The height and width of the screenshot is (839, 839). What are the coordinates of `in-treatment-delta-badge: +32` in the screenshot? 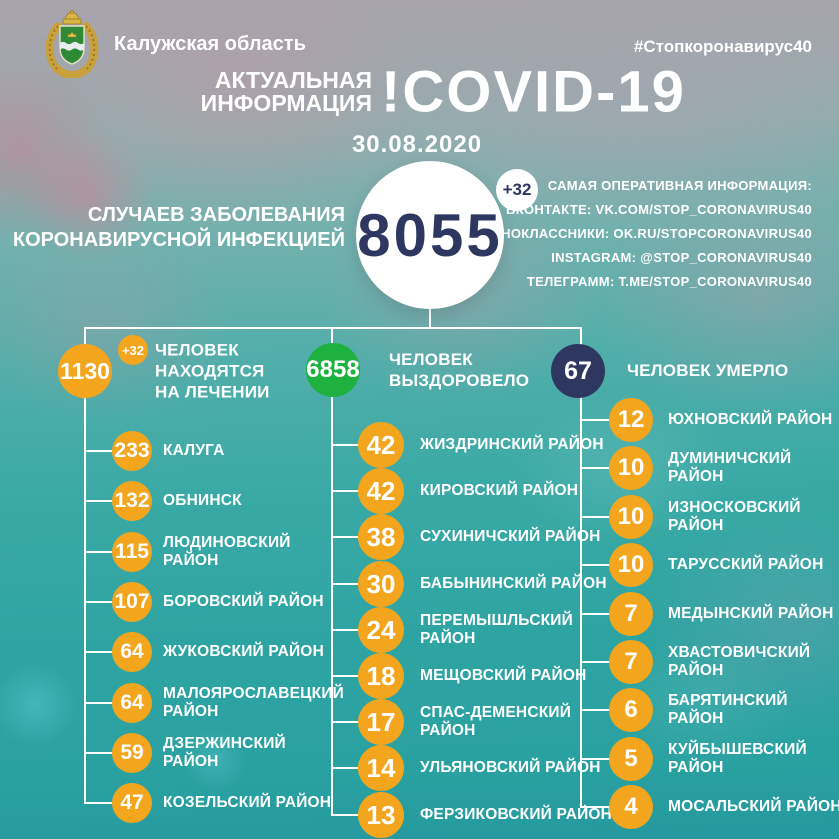 It's located at (133, 350).